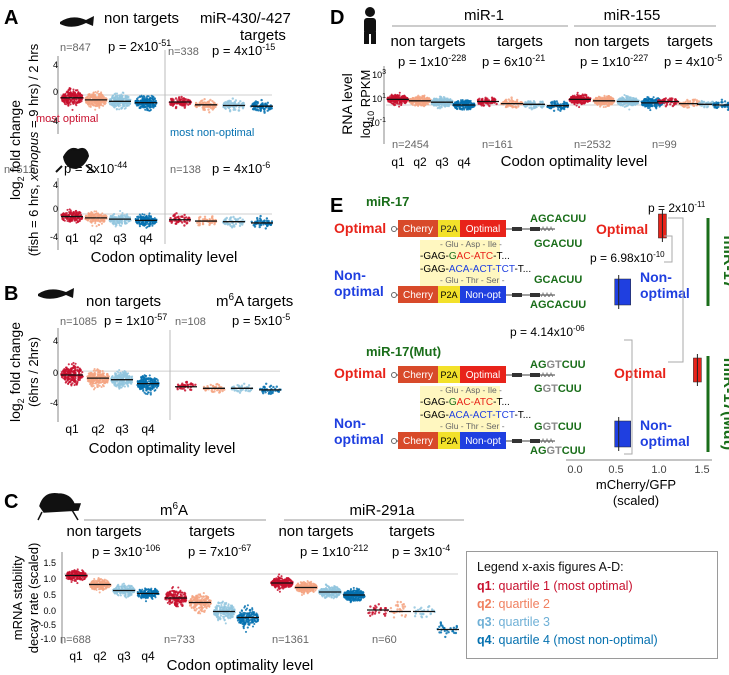  What do you see at coordinates (282, 583) in the screenshot?
I see `violin-c-s2-q1` at bounding box center [282, 583].